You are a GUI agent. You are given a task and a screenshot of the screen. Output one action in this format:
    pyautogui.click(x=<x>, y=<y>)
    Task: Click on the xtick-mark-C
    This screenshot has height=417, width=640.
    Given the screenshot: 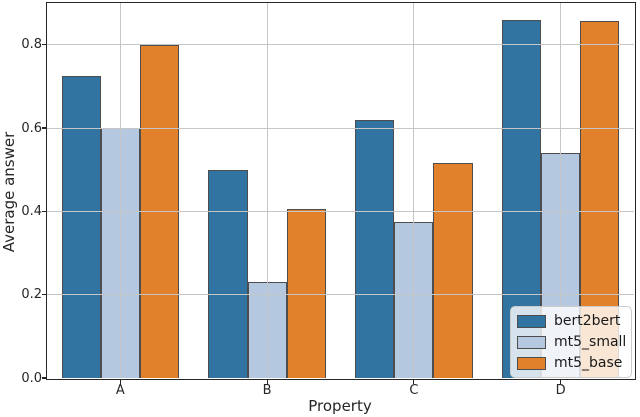 What is the action you would take?
    pyautogui.click(x=414, y=381)
    